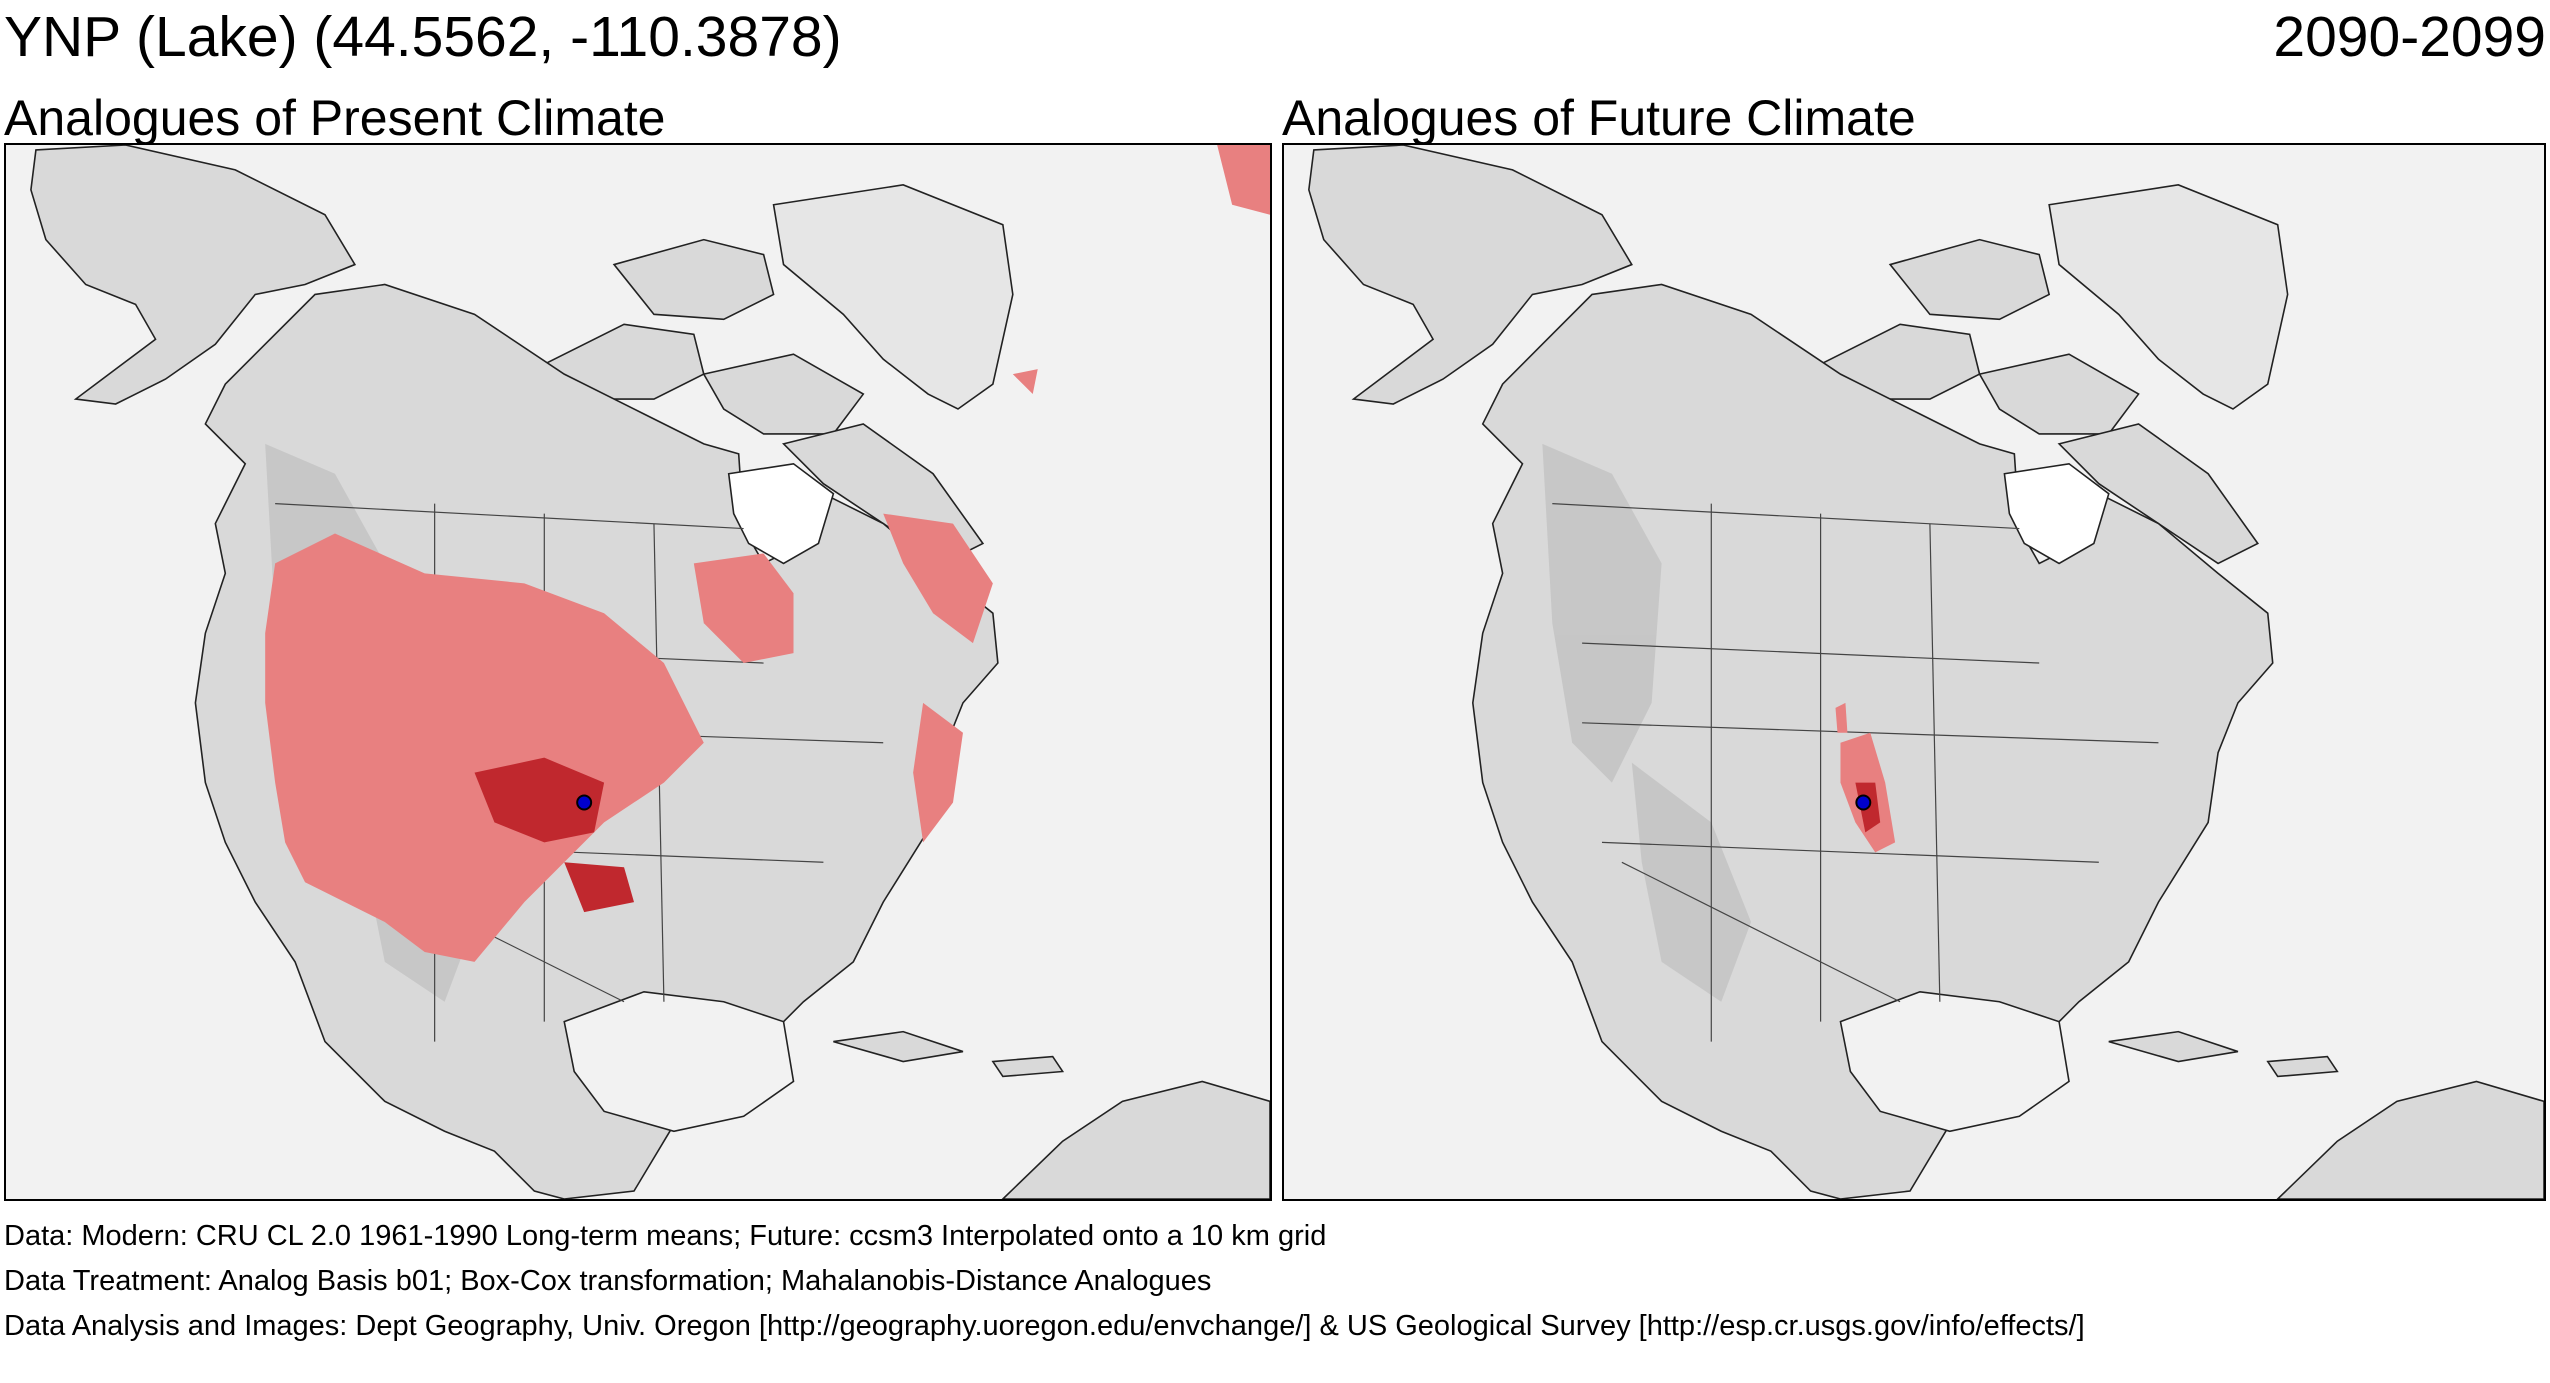 The width and height of the screenshot is (2550, 1383). Describe the element at coordinates (2409, 37) in the screenshot. I see `period-label: 2090-2099` at that location.